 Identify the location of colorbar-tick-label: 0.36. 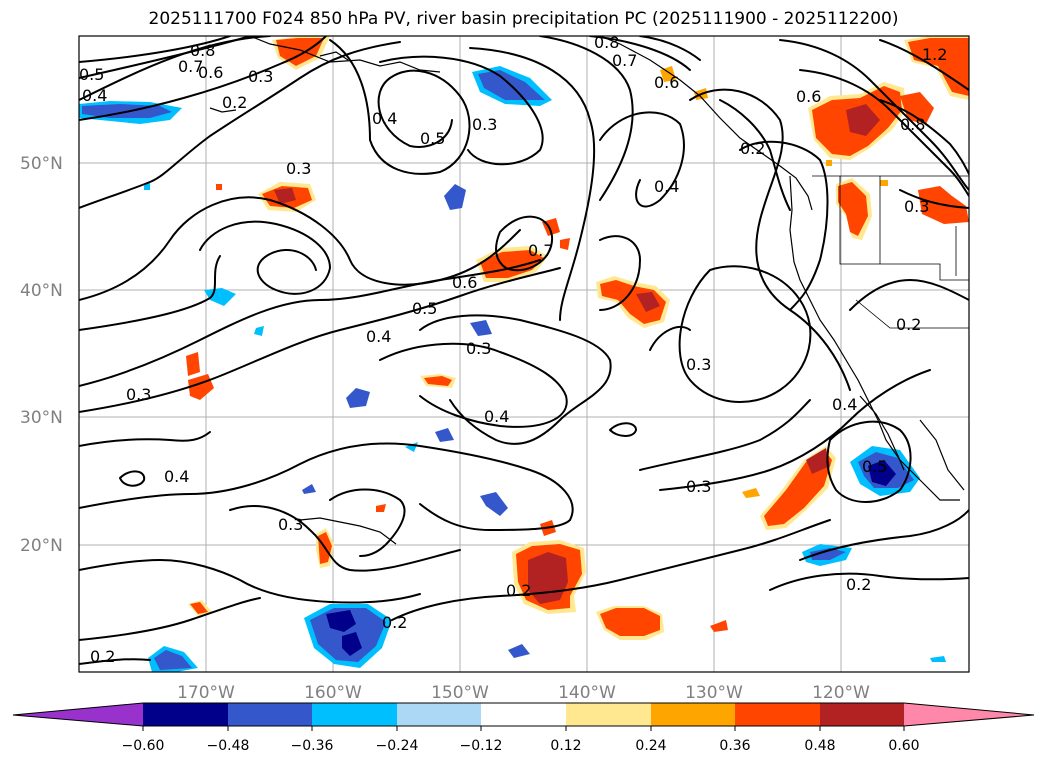
(734, 746).